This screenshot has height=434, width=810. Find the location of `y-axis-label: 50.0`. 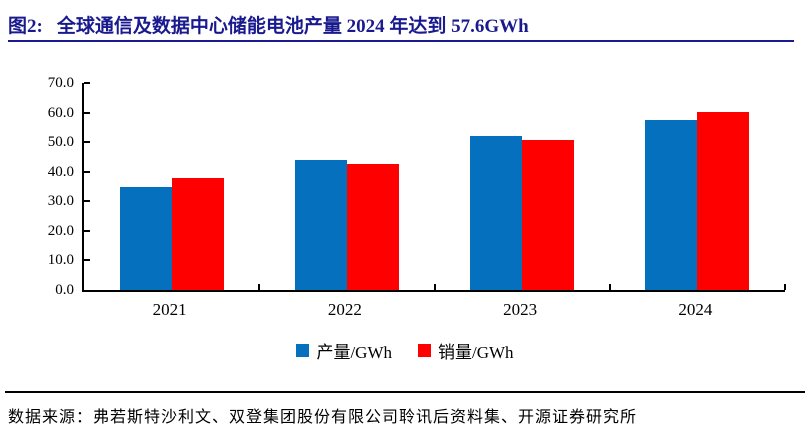

y-axis-label: 50.0 is located at coordinates (60, 142).